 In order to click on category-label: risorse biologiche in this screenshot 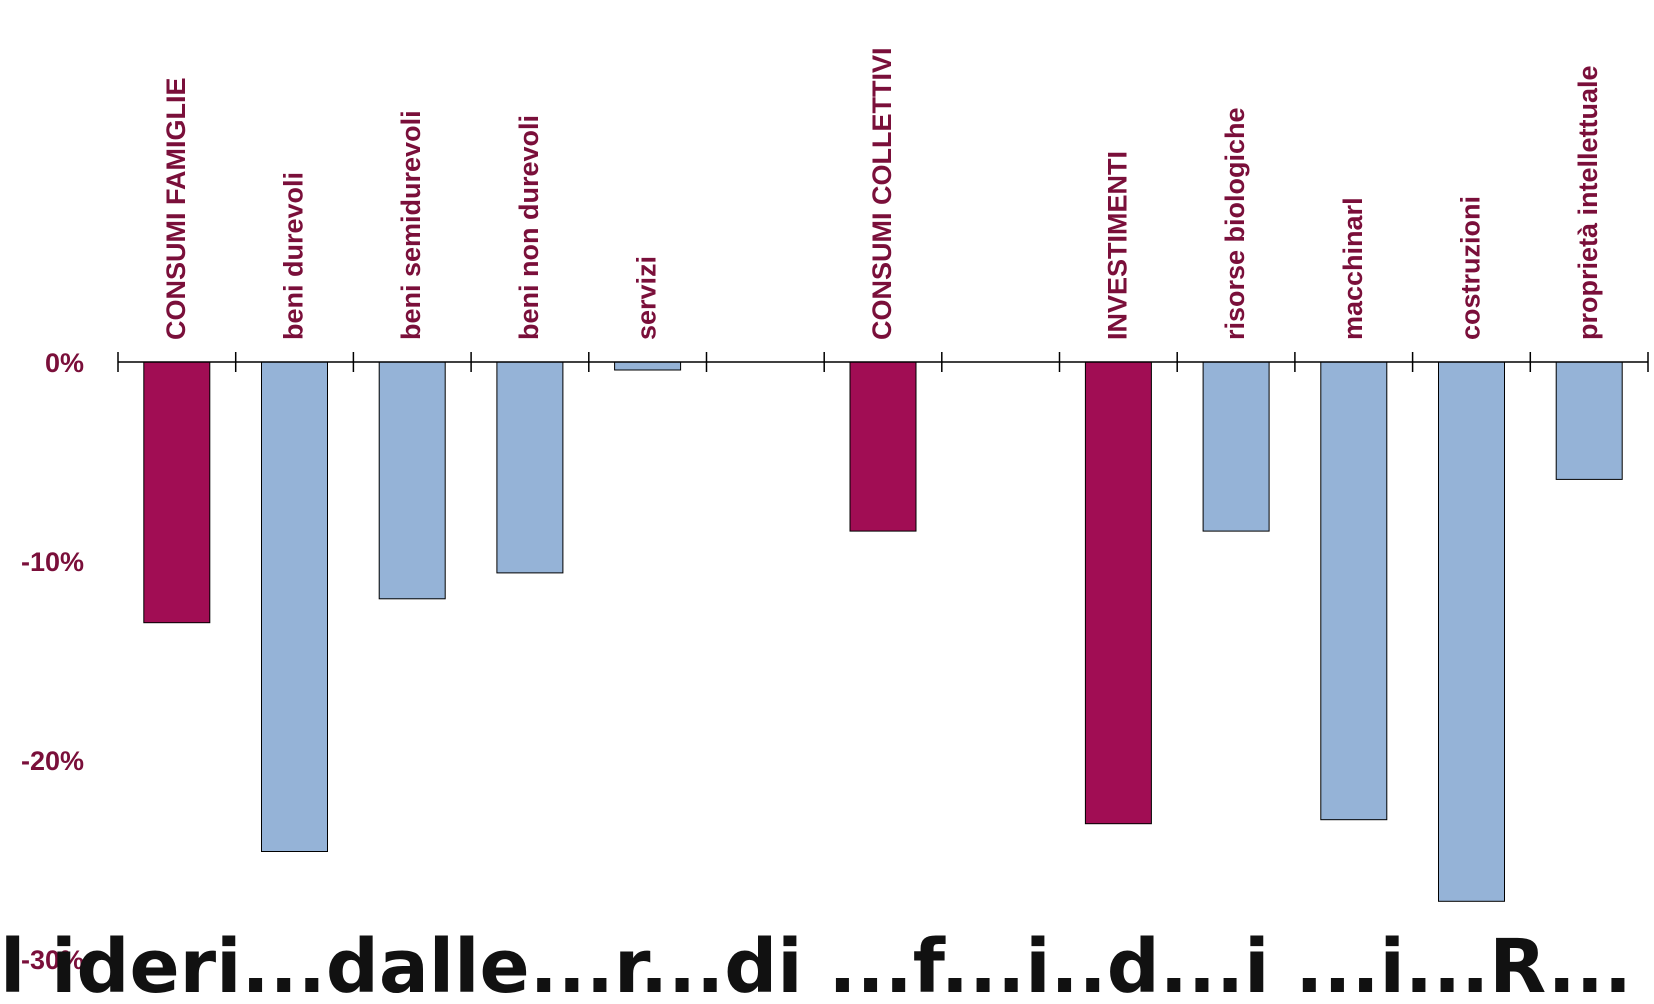, I will do `click(1235, 223)`.